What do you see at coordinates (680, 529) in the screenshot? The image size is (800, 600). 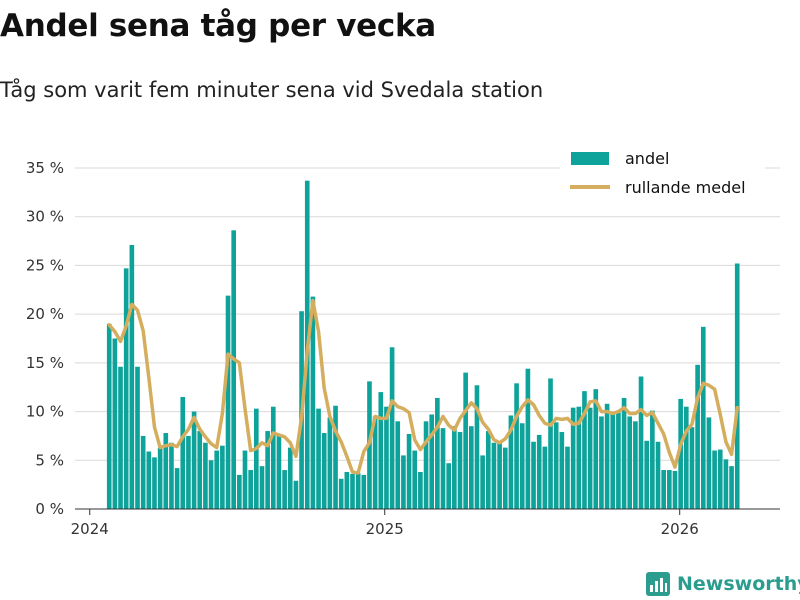 I see `x-tick-label: 2026` at bounding box center [680, 529].